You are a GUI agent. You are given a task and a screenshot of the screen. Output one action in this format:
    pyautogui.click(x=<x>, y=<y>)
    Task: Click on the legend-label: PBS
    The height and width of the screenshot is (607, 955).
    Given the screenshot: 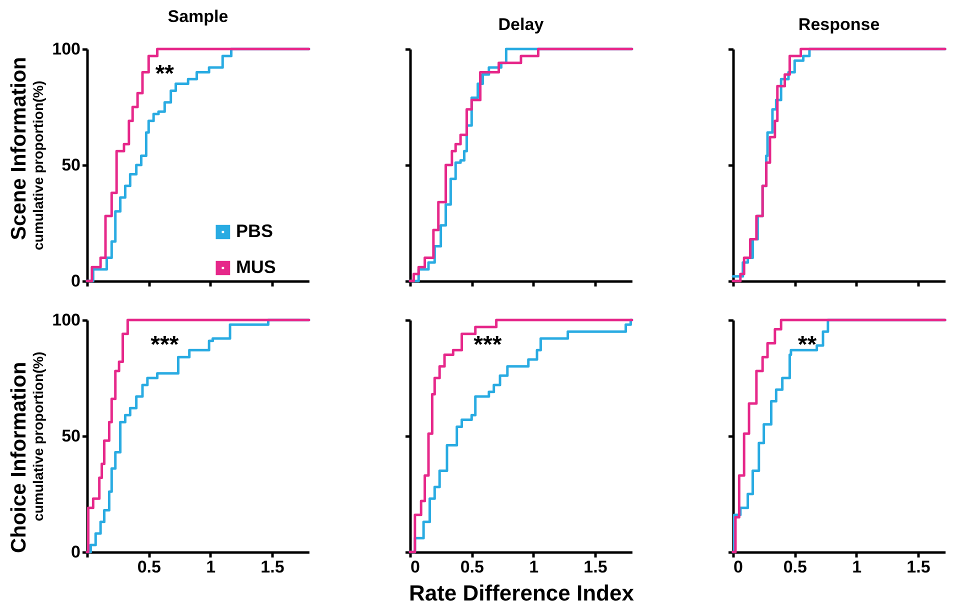 What is the action you would take?
    pyautogui.click(x=254, y=231)
    